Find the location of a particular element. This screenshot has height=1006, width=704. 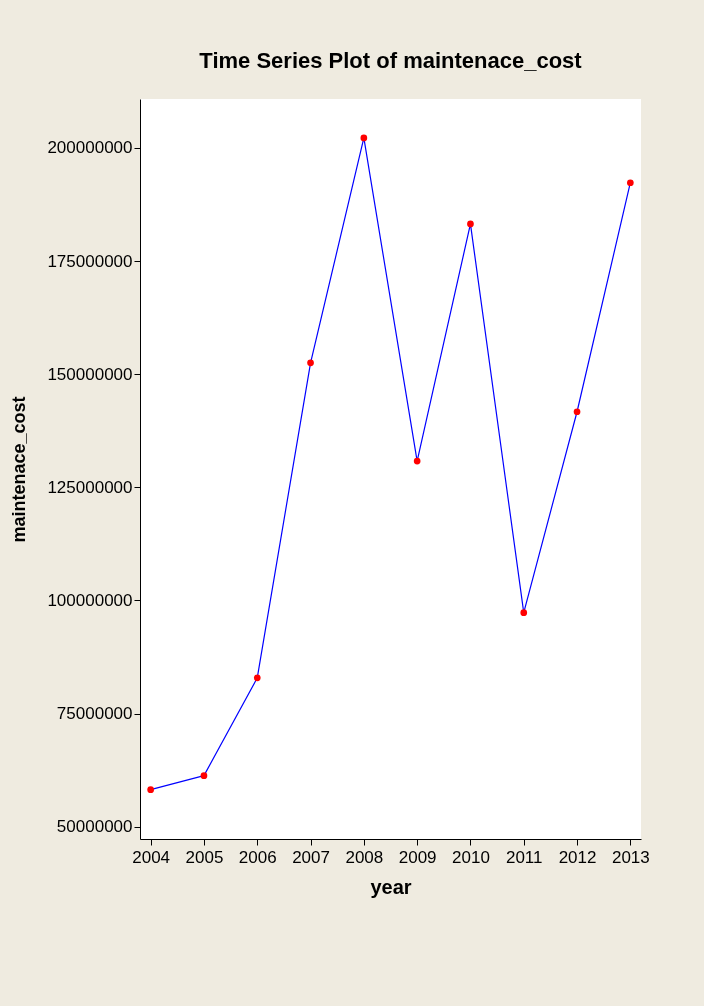

y-tick-label: 150000000 is located at coordinates (90, 374).